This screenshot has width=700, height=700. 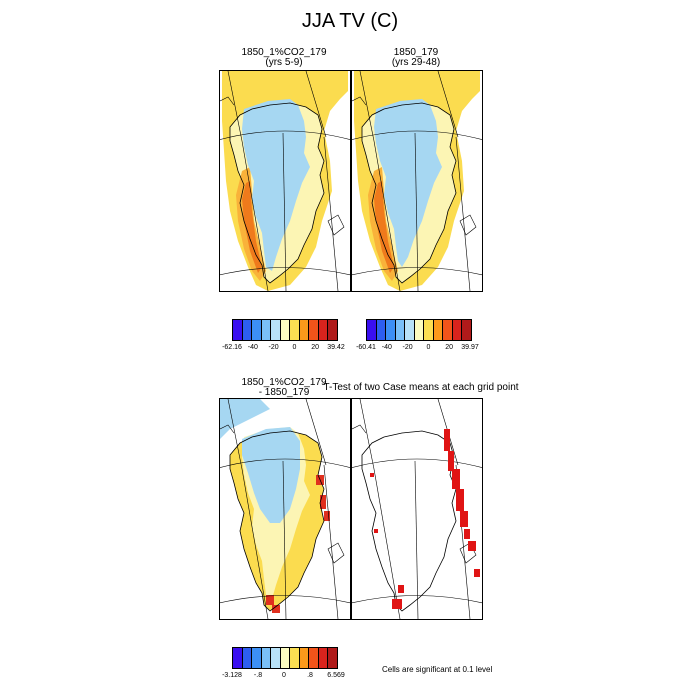 I want to click on figure-title: JJA TV (C), so click(x=350, y=21).